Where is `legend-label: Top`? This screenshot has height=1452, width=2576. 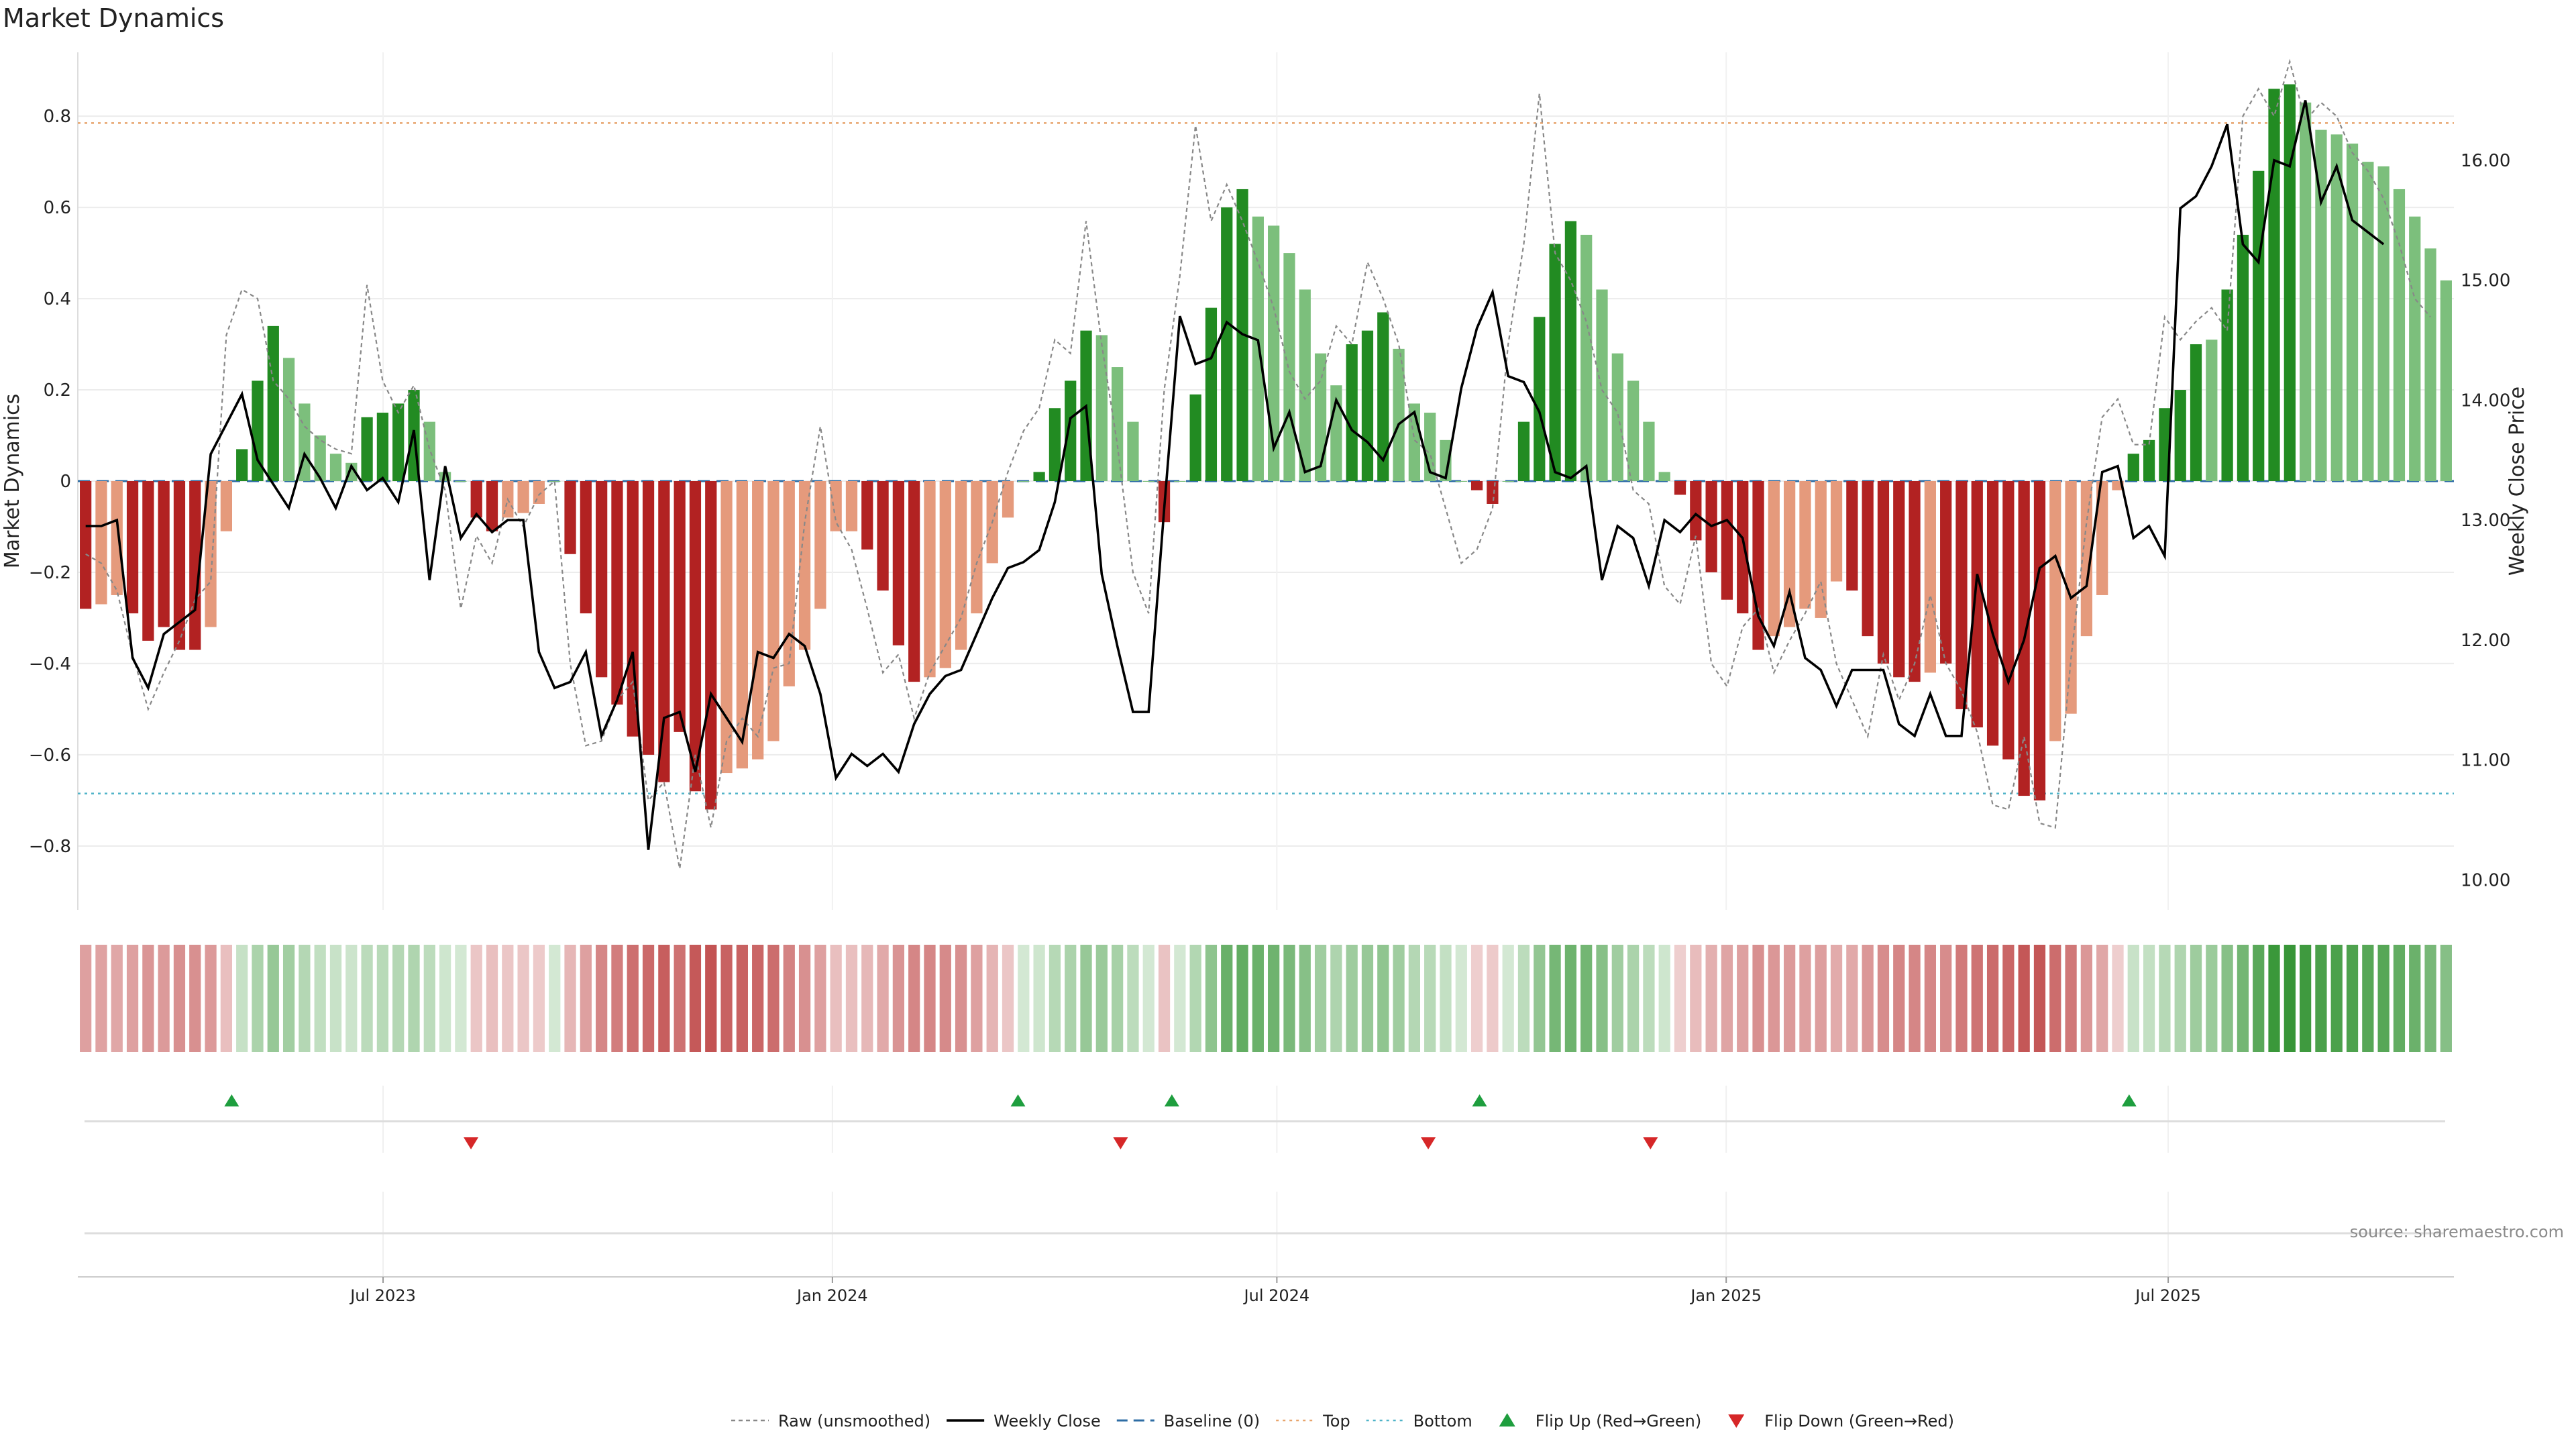
legend-label: Top is located at coordinates (1336, 1422).